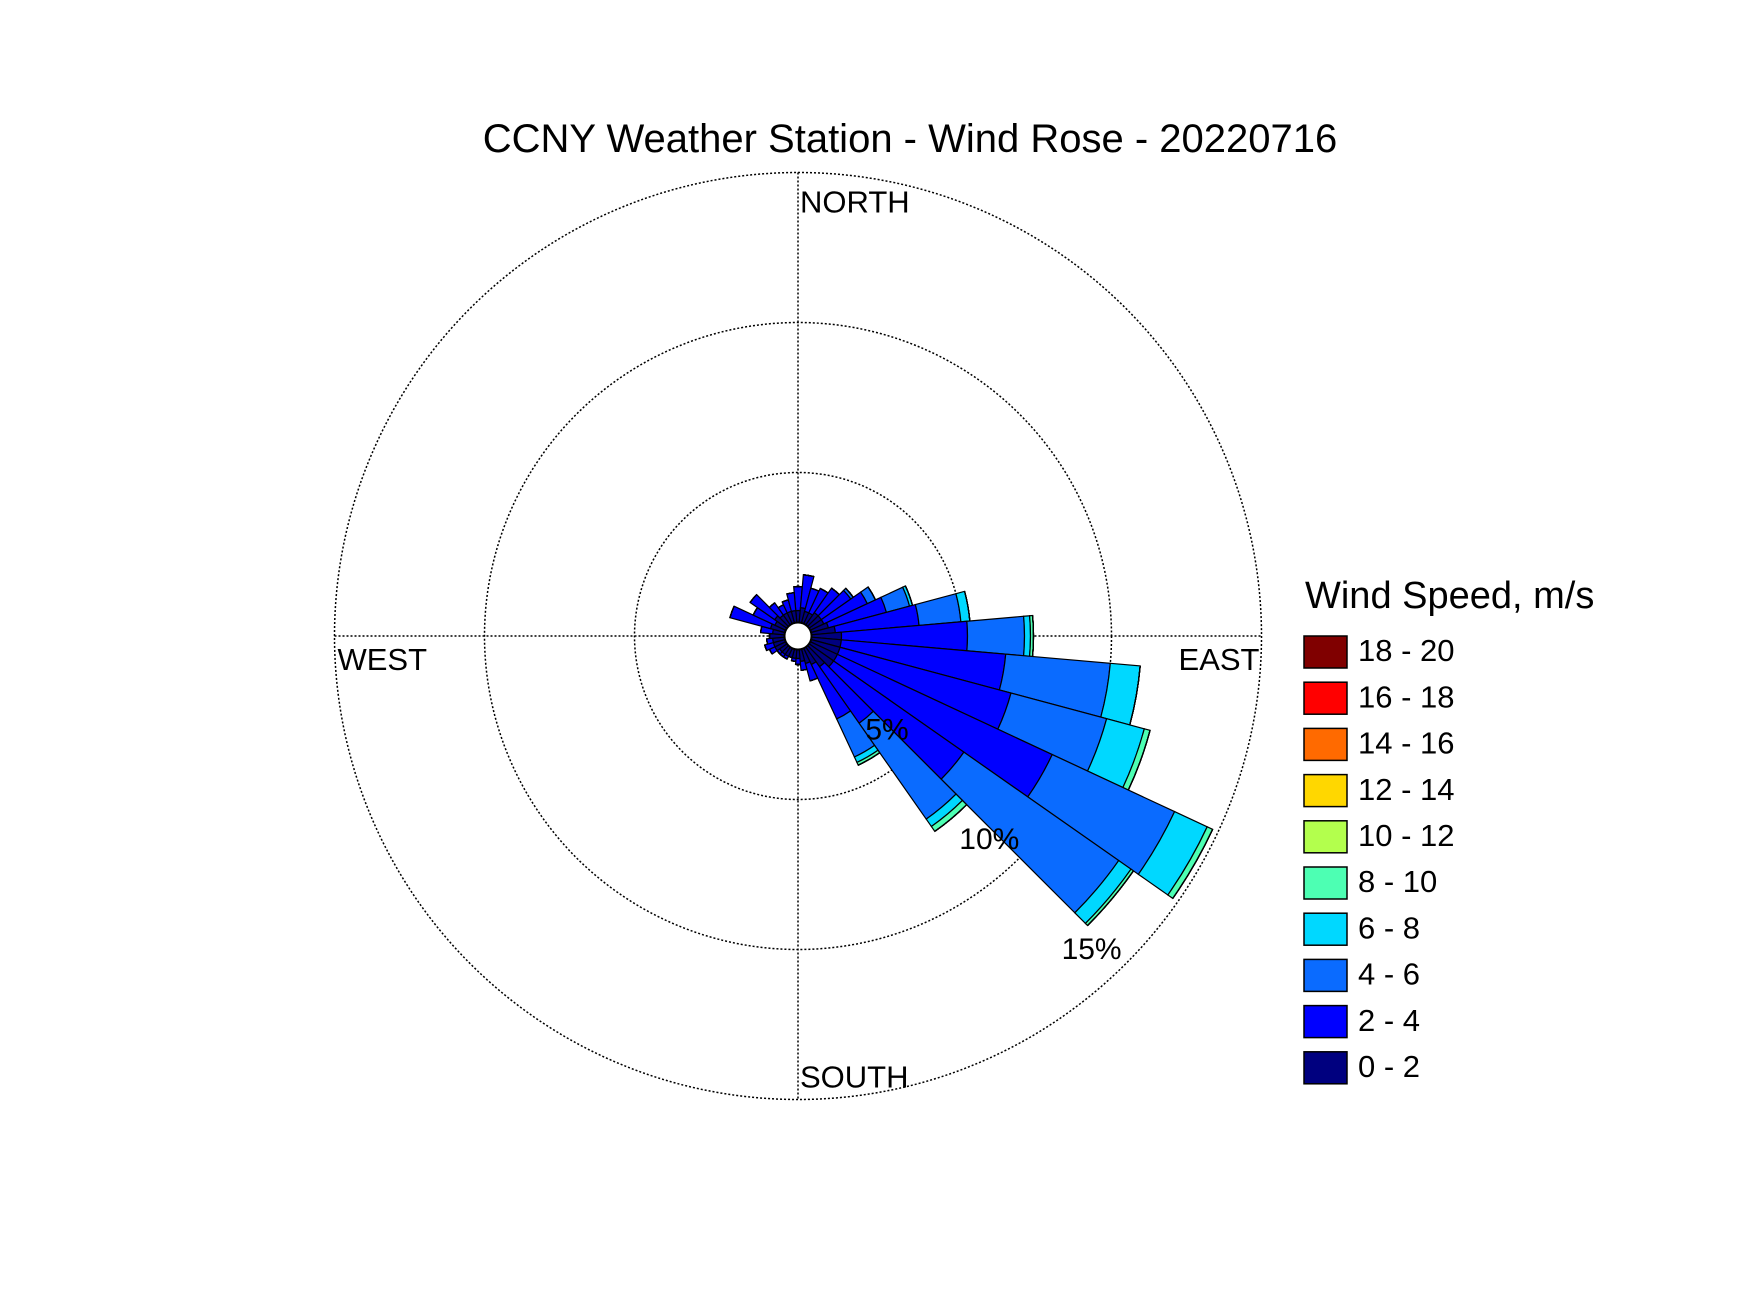  I want to click on direction-label: SOUTH, so click(854, 1077).